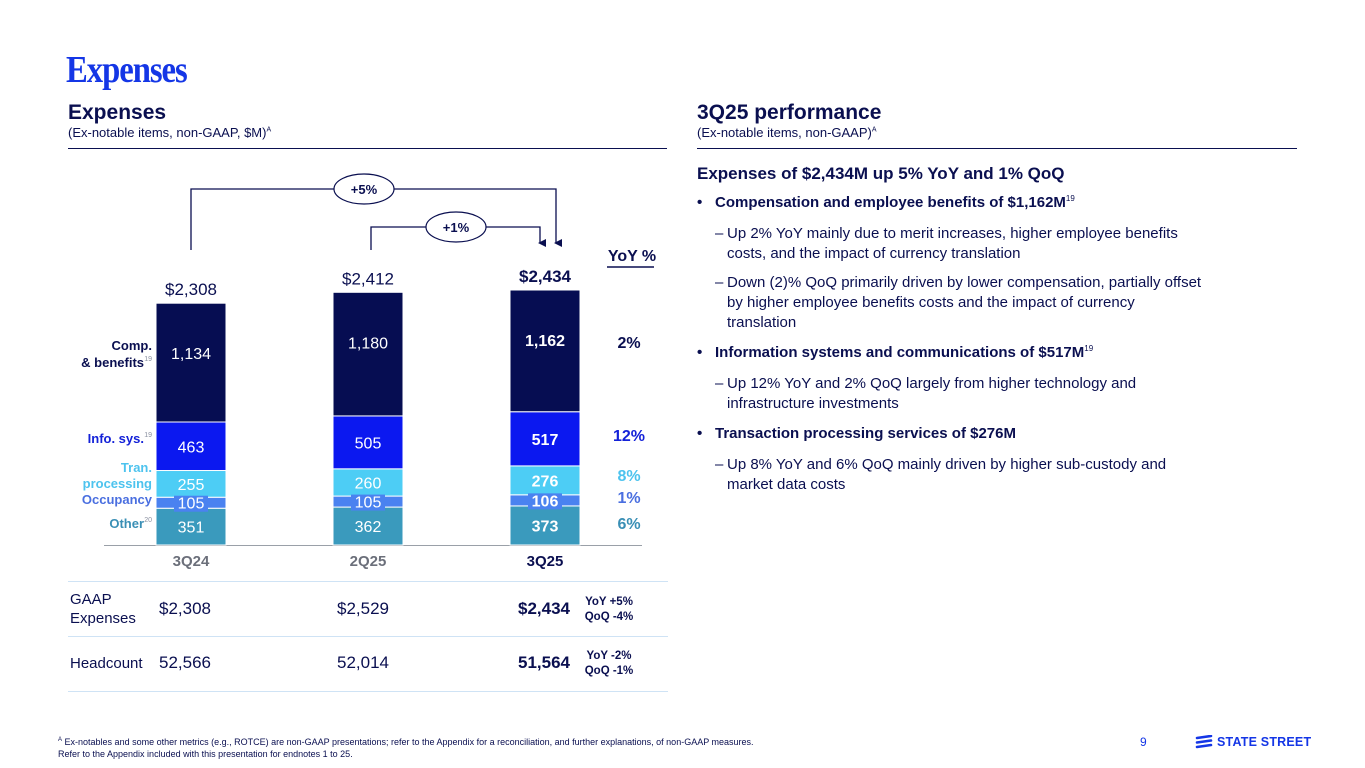  I want to click on data-label: 351, so click(191, 528).